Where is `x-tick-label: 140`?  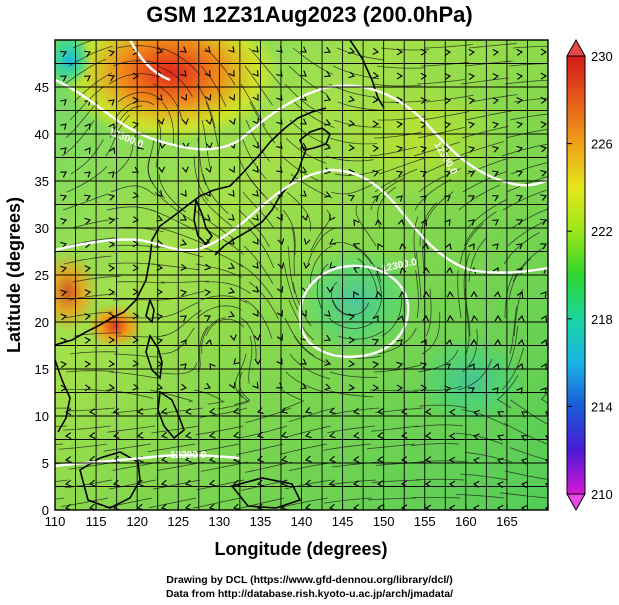
x-tick-label: 140 is located at coordinates (302, 521).